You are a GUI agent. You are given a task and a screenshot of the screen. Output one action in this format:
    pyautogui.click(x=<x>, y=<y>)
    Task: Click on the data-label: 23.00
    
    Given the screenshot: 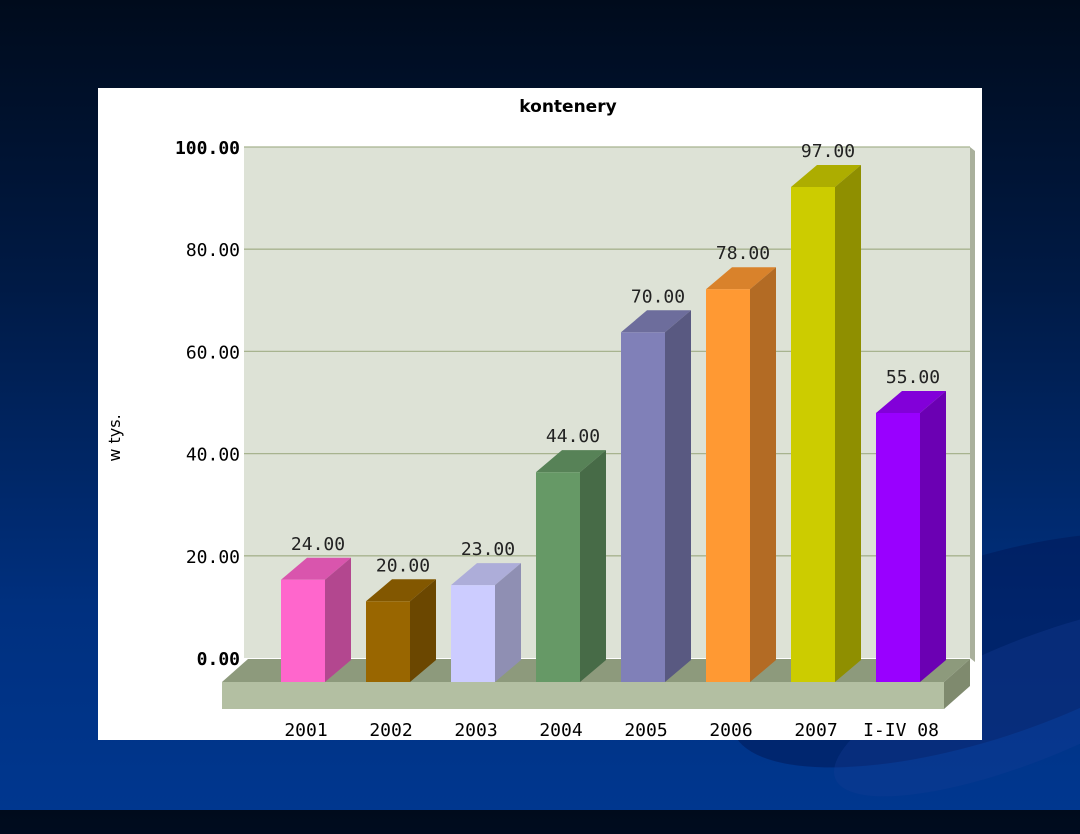 What is the action you would take?
    pyautogui.click(x=488, y=549)
    